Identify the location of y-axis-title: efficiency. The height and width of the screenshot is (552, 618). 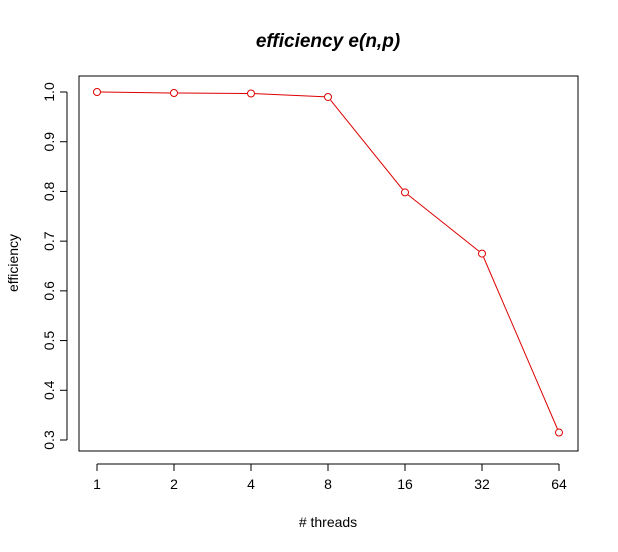
(13, 263).